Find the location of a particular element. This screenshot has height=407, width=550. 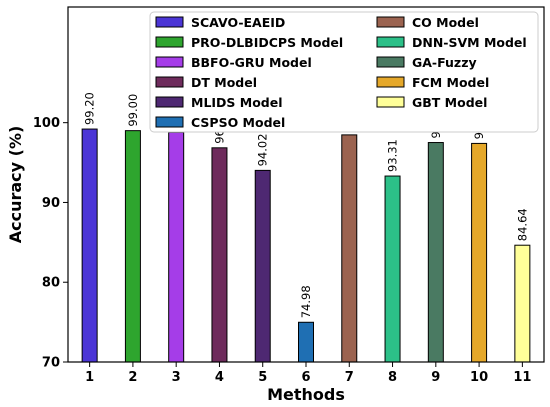

legend-label: SCAVO-EAEID is located at coordinates (238, 22).